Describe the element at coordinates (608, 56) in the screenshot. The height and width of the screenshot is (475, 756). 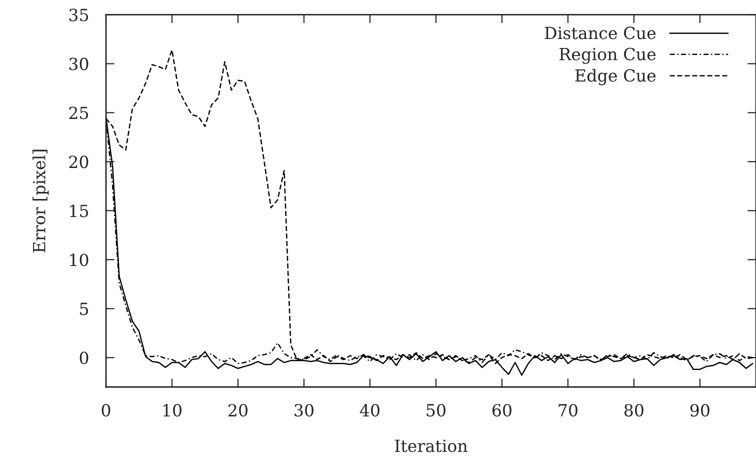
I see `legend-label: Region Cue` at that location.